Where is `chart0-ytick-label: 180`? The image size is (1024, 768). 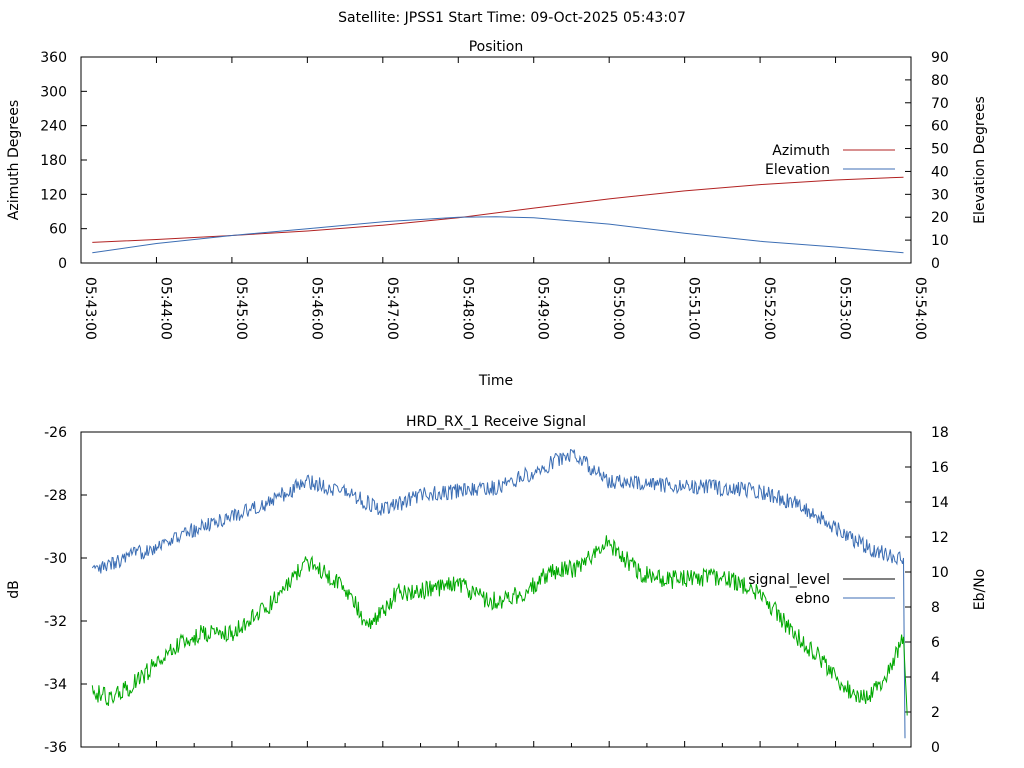
chart0-ytick-label: 180 is located at coordinates (53, 161).